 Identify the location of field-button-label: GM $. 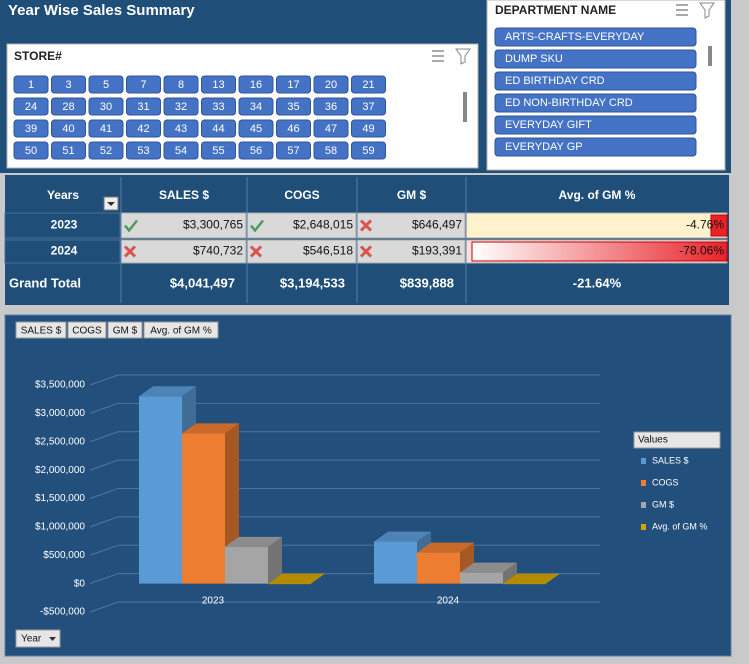
(125, 331).